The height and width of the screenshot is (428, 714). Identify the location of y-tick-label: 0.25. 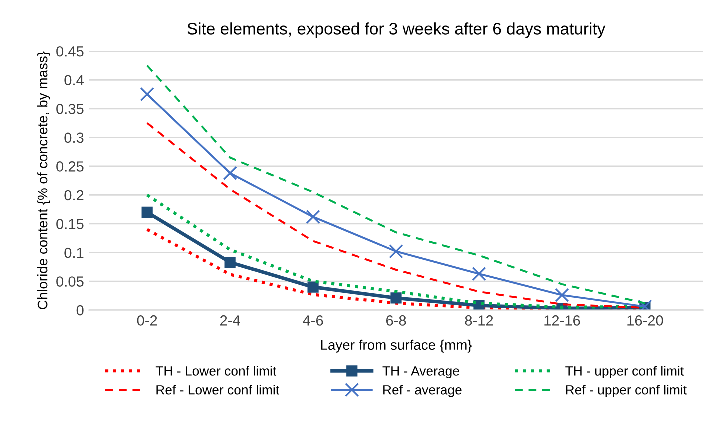
(70, 167).